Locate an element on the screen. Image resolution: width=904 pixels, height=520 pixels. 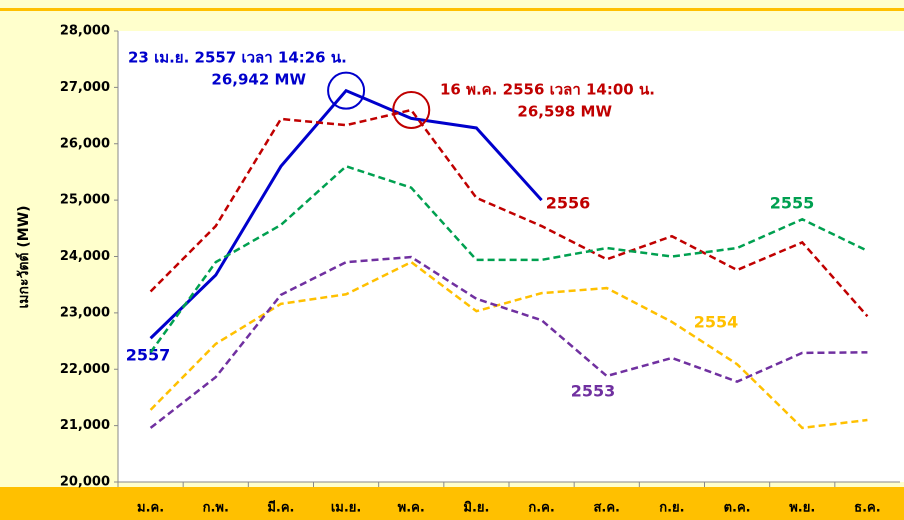
x-tick-label: ก.ค. is located at coordinates (541, 508).